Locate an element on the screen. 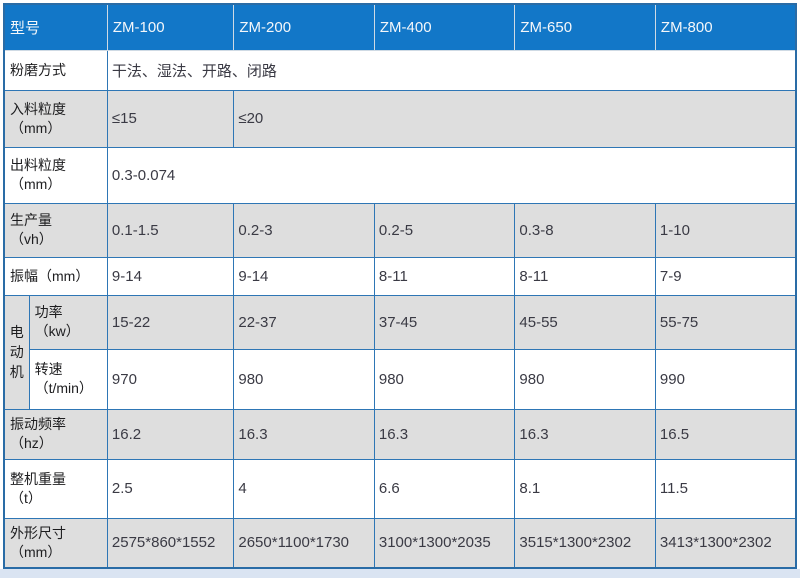  row-feed-size: 入料粒度 （mm） ≤15 ≤20 is located at coordinates (400, 118).